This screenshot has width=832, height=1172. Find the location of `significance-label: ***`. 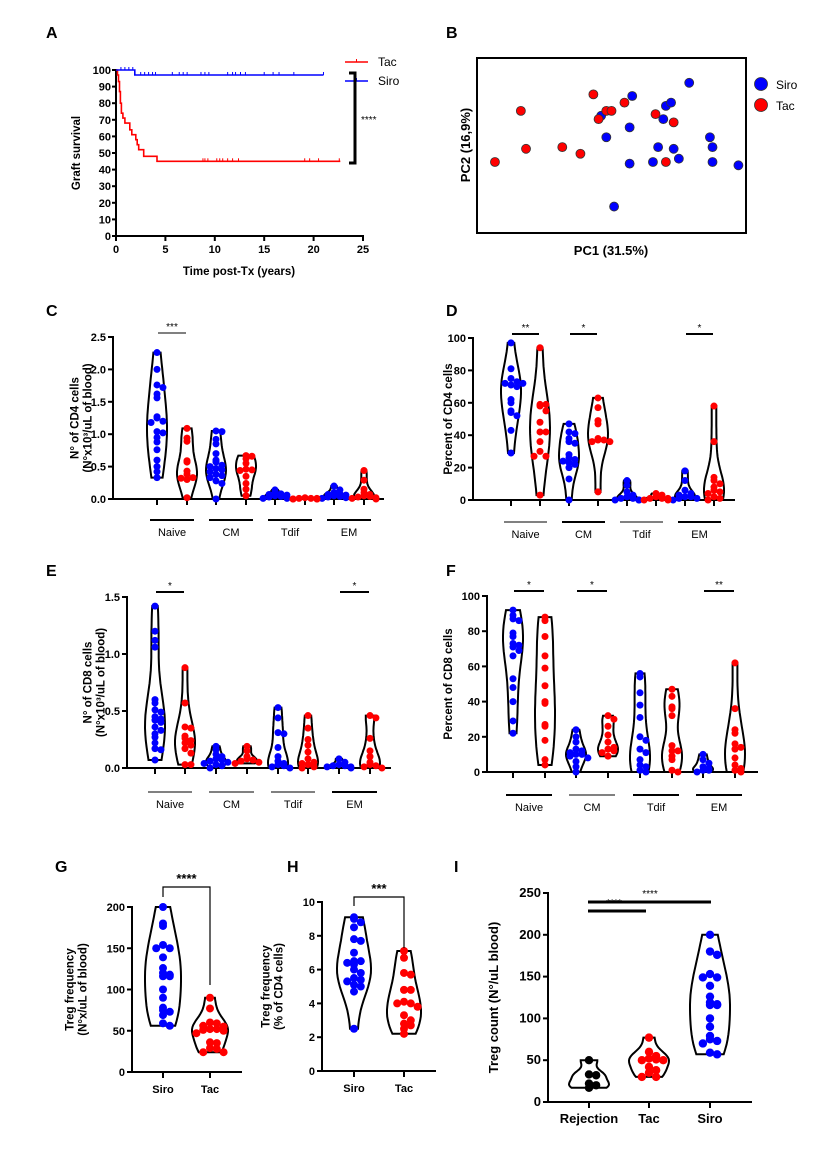

significance-label: *** is located at coordinates (172, 327).